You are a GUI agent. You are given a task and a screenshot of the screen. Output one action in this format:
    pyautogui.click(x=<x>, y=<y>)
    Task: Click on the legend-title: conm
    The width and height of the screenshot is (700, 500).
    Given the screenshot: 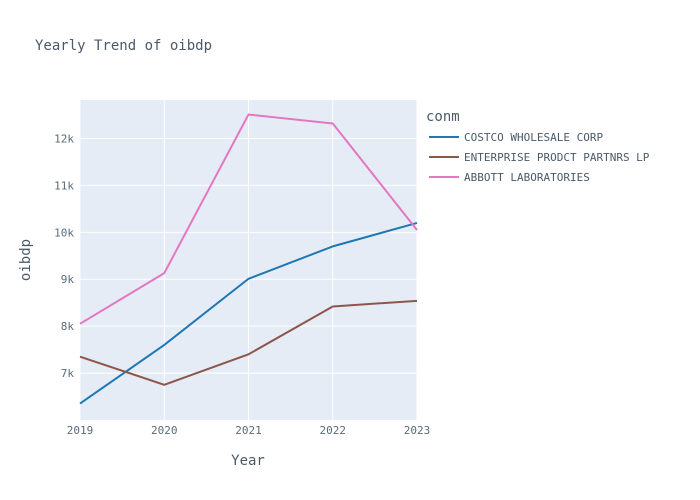 What is the action you would take?
    pyautogui.click(x=443, y=117)
    